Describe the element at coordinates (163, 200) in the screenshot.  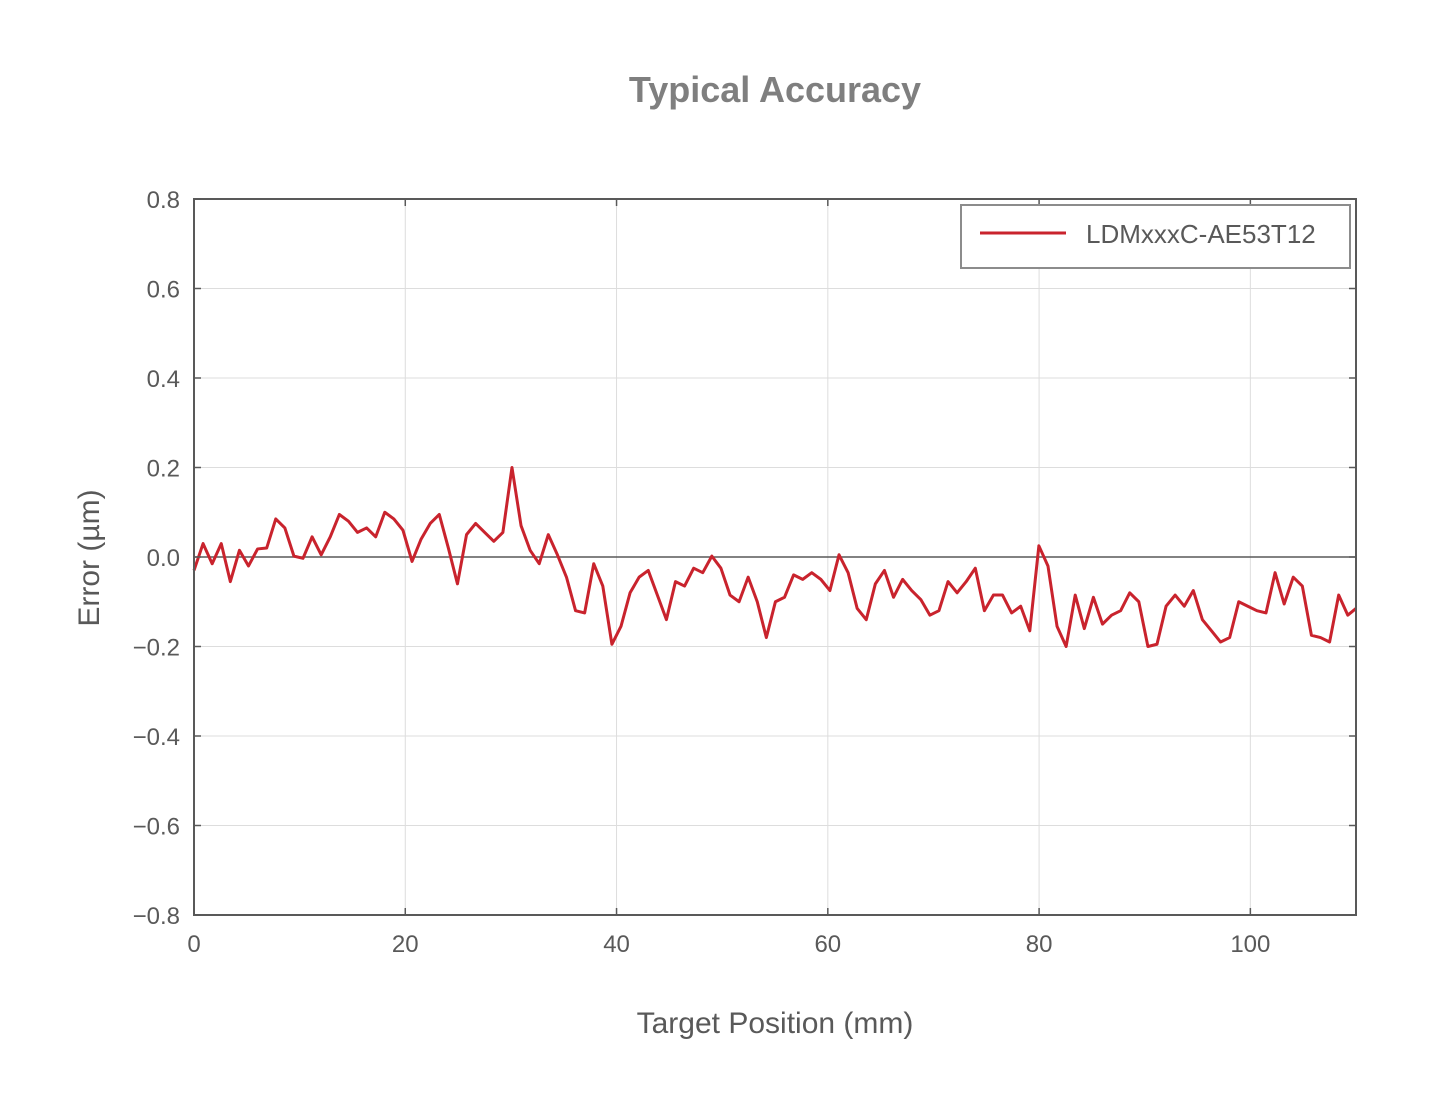
I see `y-tick-label: 0.8` at that location.